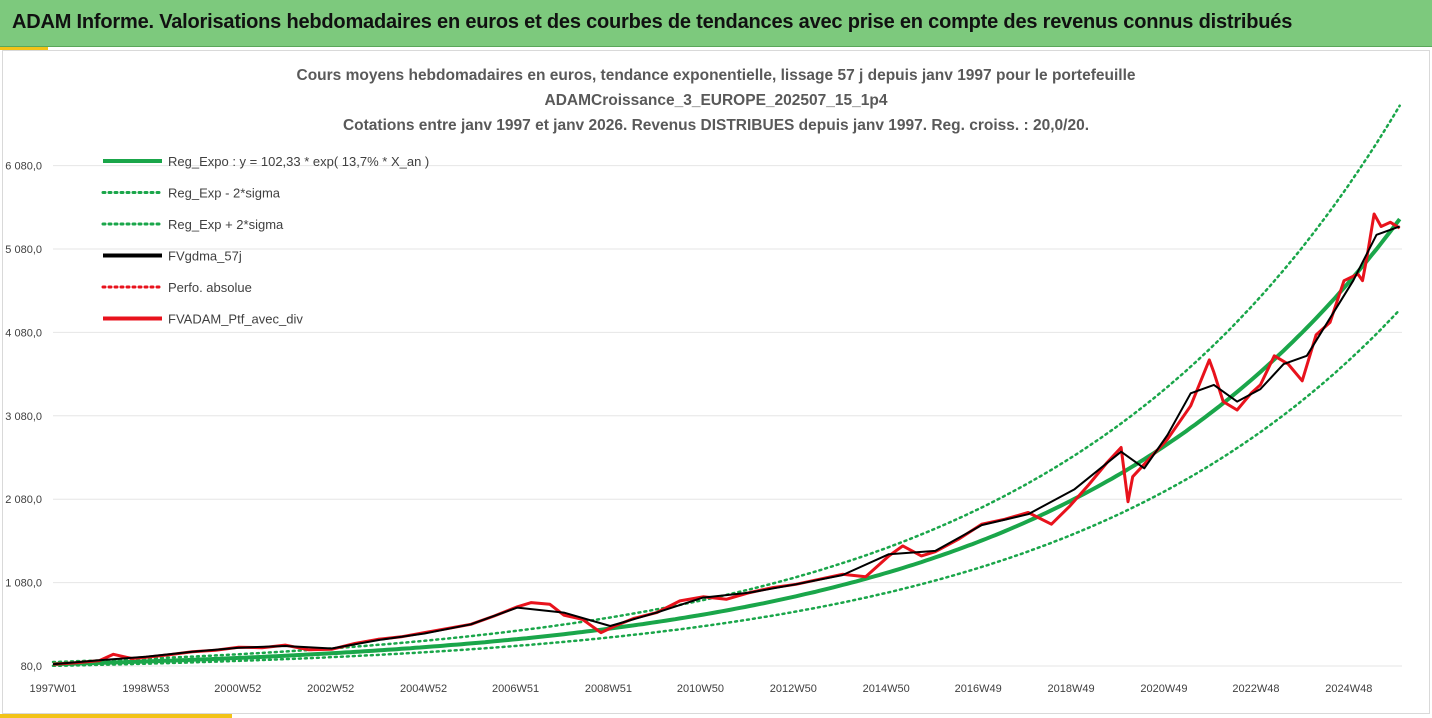  What do you see at coordinates (978, 689) in the screenshot?
I see `x-tick-label: 2016W49` at bounding box center [978, 689].